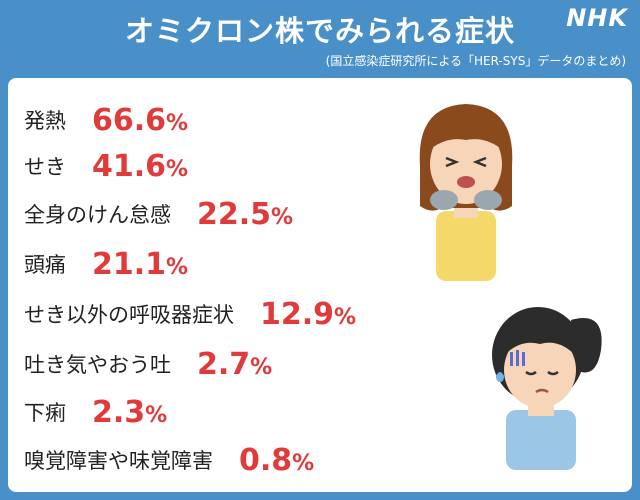 The image size is (640, 500). I want to click on percentage-number: 0.8, so click(266, 460).